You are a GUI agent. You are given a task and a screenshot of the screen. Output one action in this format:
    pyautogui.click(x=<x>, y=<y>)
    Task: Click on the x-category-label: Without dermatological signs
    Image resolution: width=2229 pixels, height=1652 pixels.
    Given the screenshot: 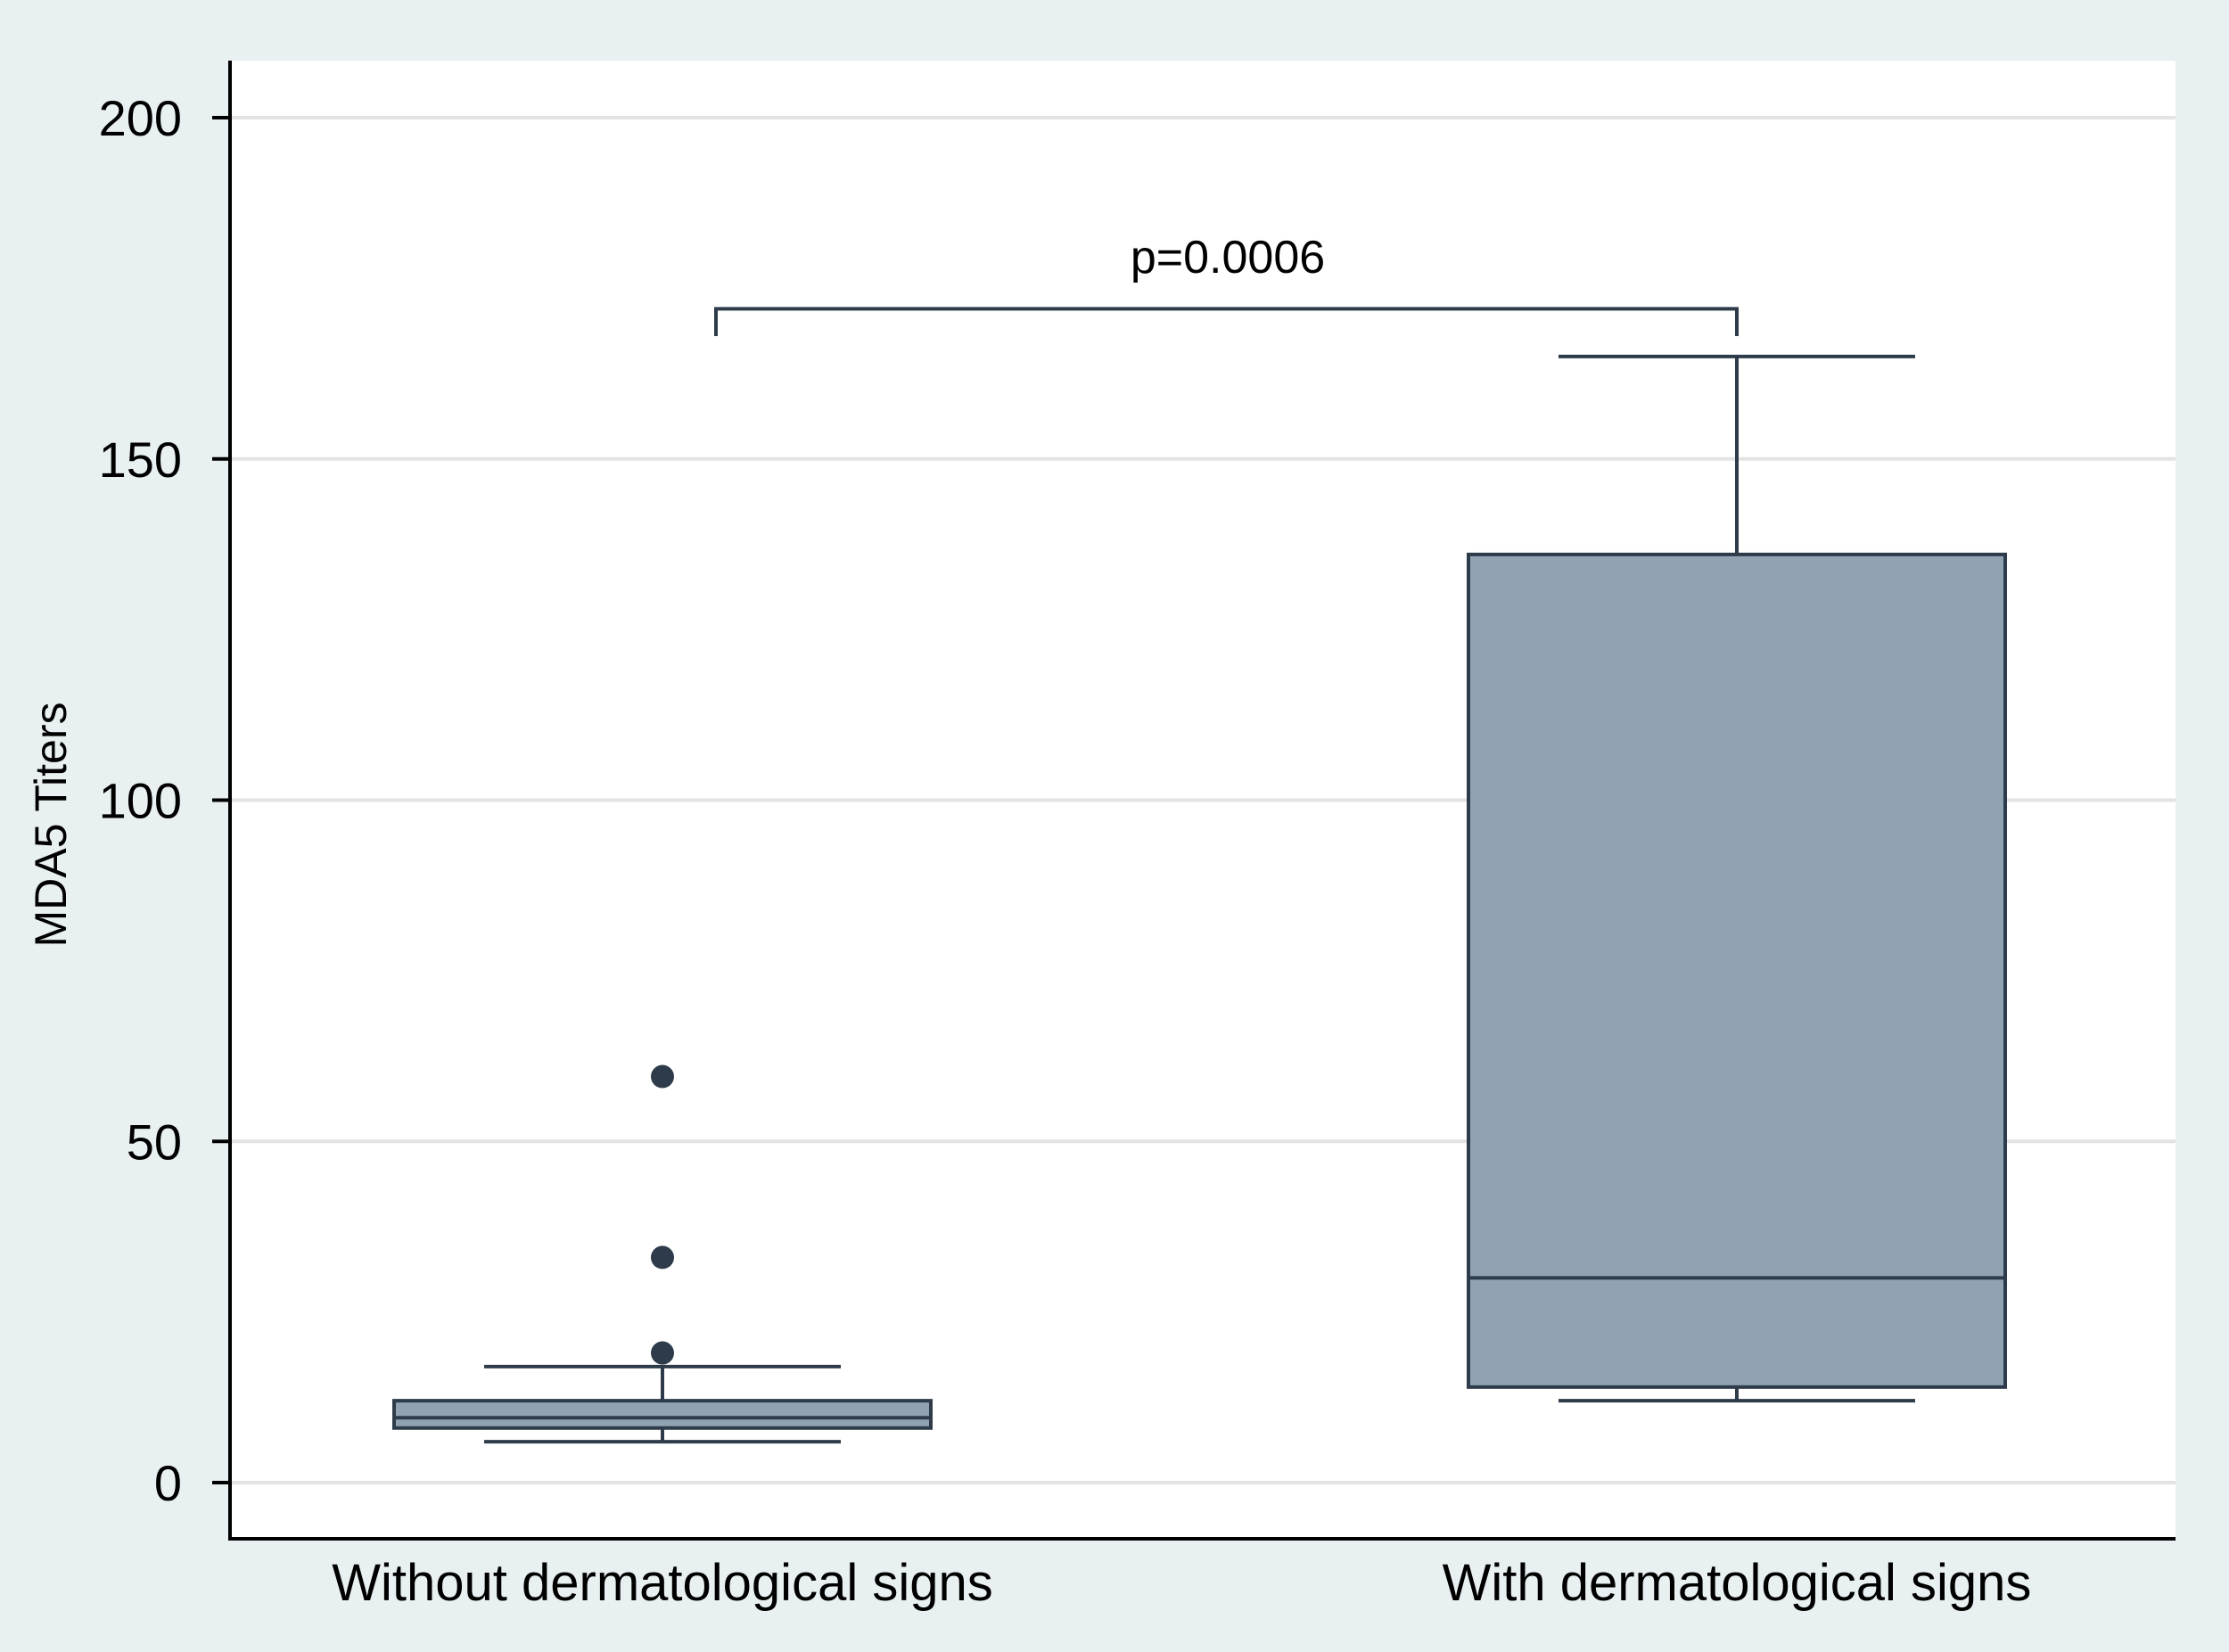 What is the action you would take?
    pyautogui.click(x=662, y=1583)
    